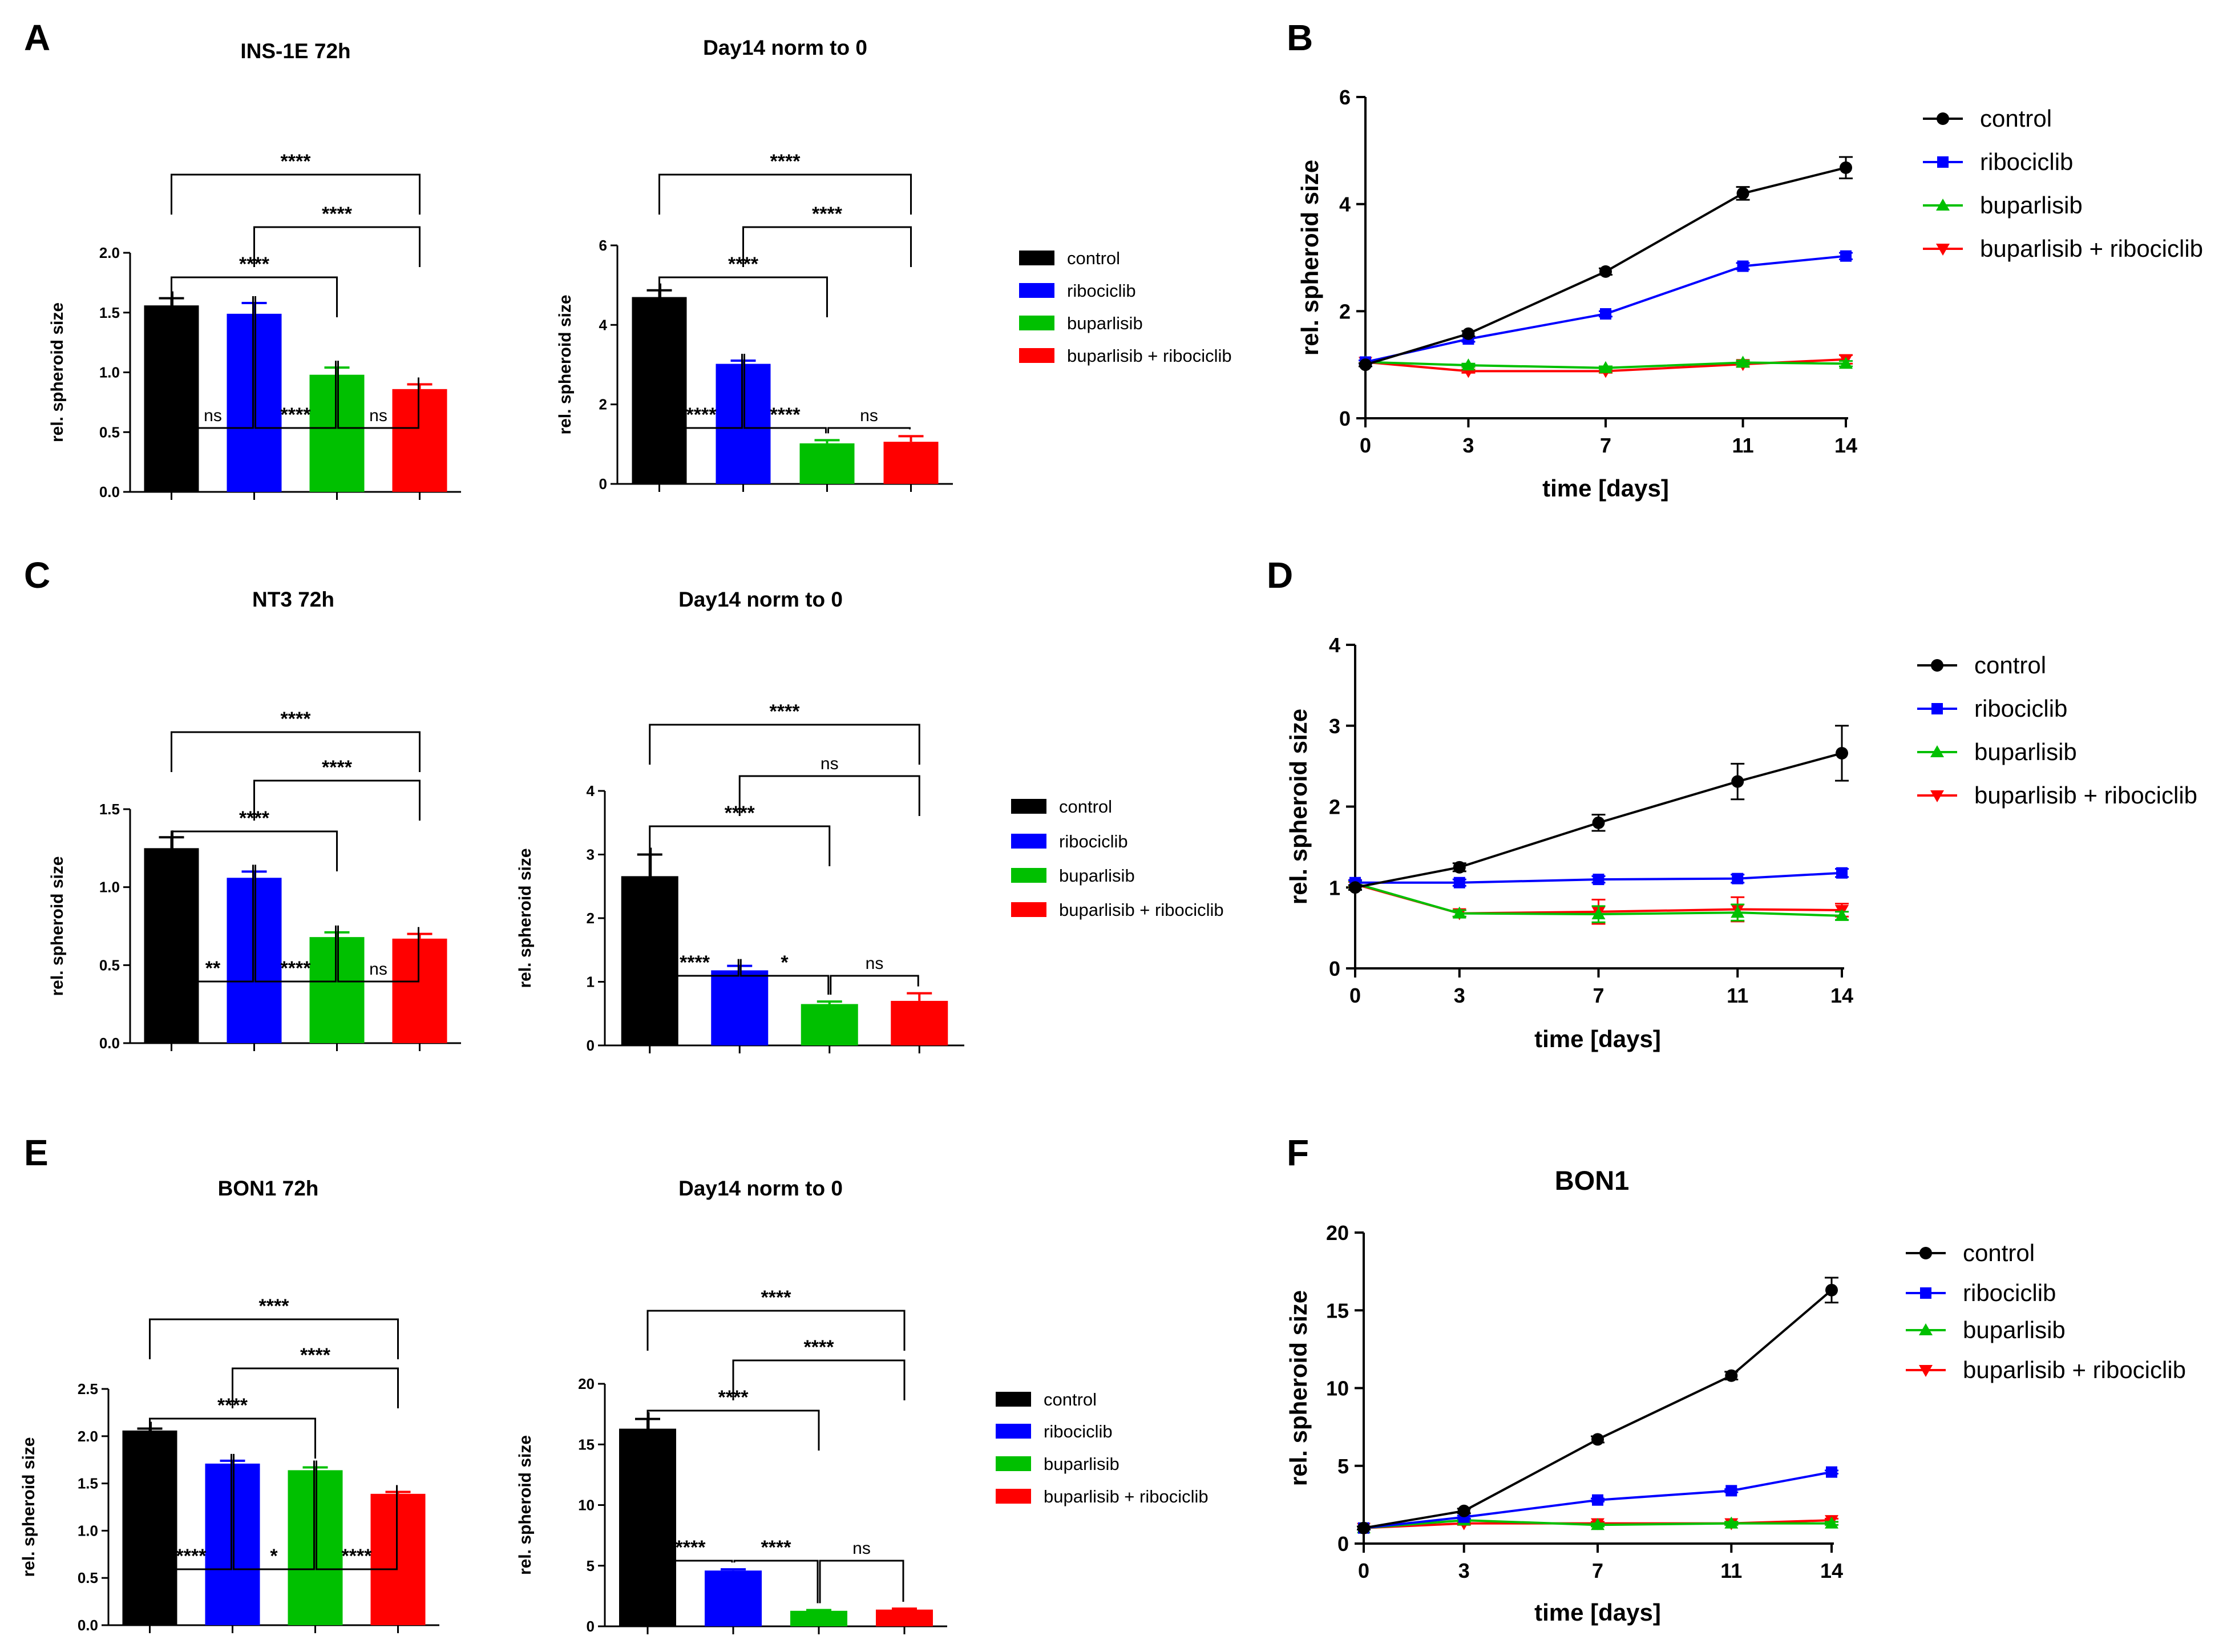 The width and height of the screenshot is (2239, 1652). Describe the element at coordinates (110, 312) in the screenshot. I see `chart-a1-ytick-label: 1.5` at that location.